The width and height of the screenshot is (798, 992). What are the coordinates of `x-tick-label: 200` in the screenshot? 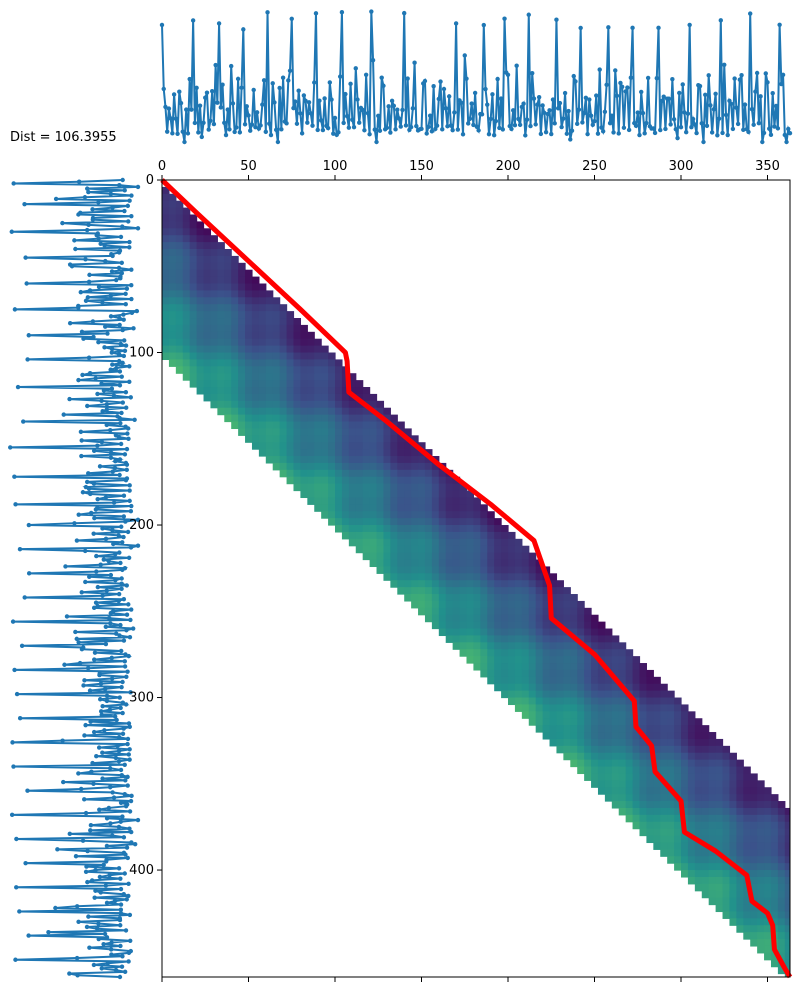 It's located at (508, 166).